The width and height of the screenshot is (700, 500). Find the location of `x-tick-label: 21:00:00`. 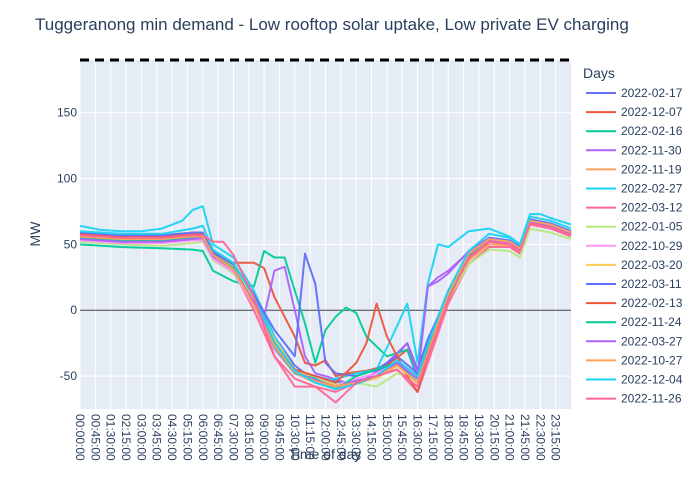

x-tick-label: 21:00:00 is located at coordinates (510, 437).